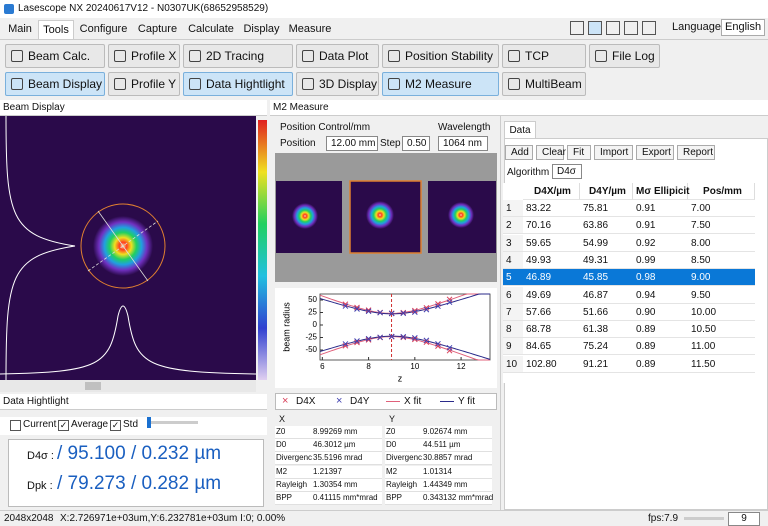 The width and height of the screenshot is (768, 526). What do you see at coordinates (440, 56) in the screenshot?
I see `tool-button: Position Stability` at bounding box center [440, 56].